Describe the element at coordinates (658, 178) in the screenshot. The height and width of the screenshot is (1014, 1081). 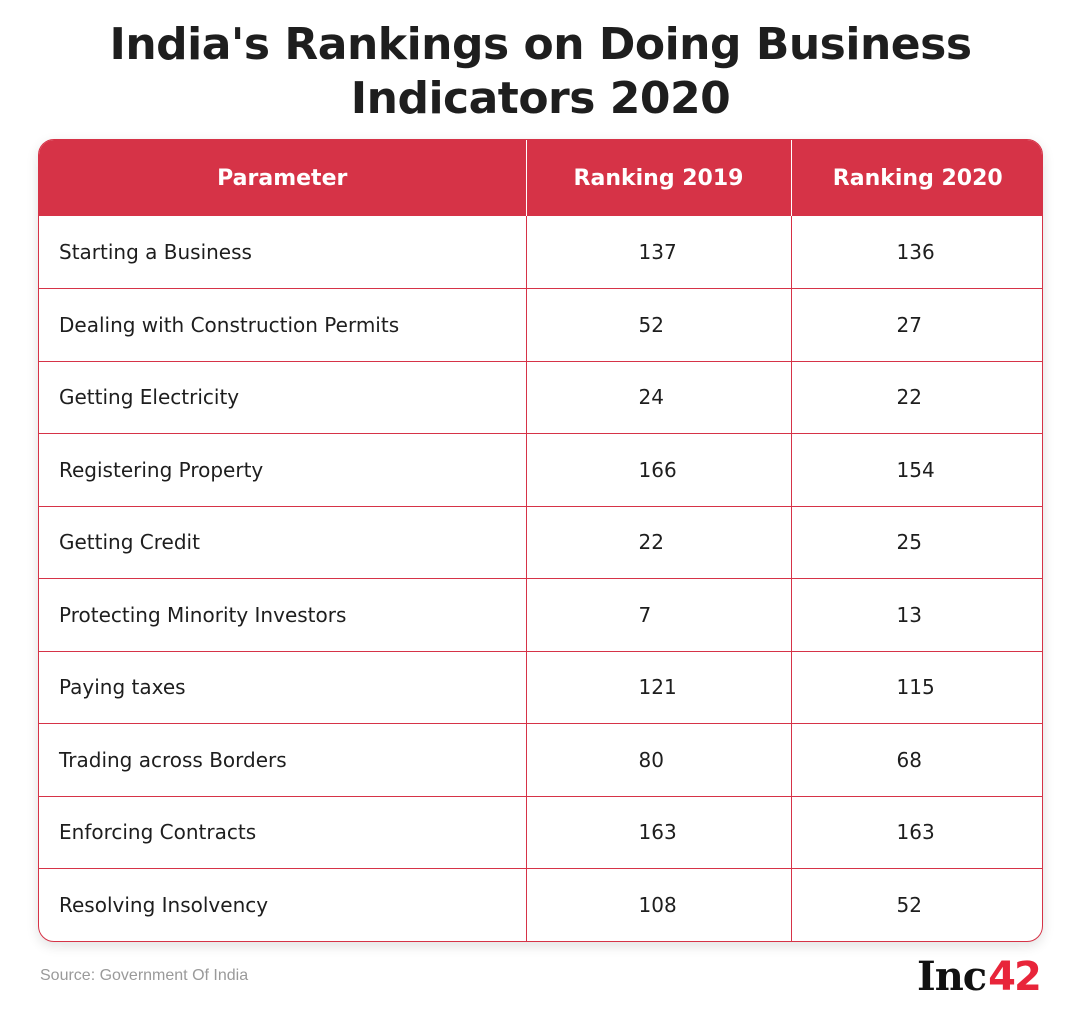
I see `column-header-ranking-2019: Ranking 2019` at that location.